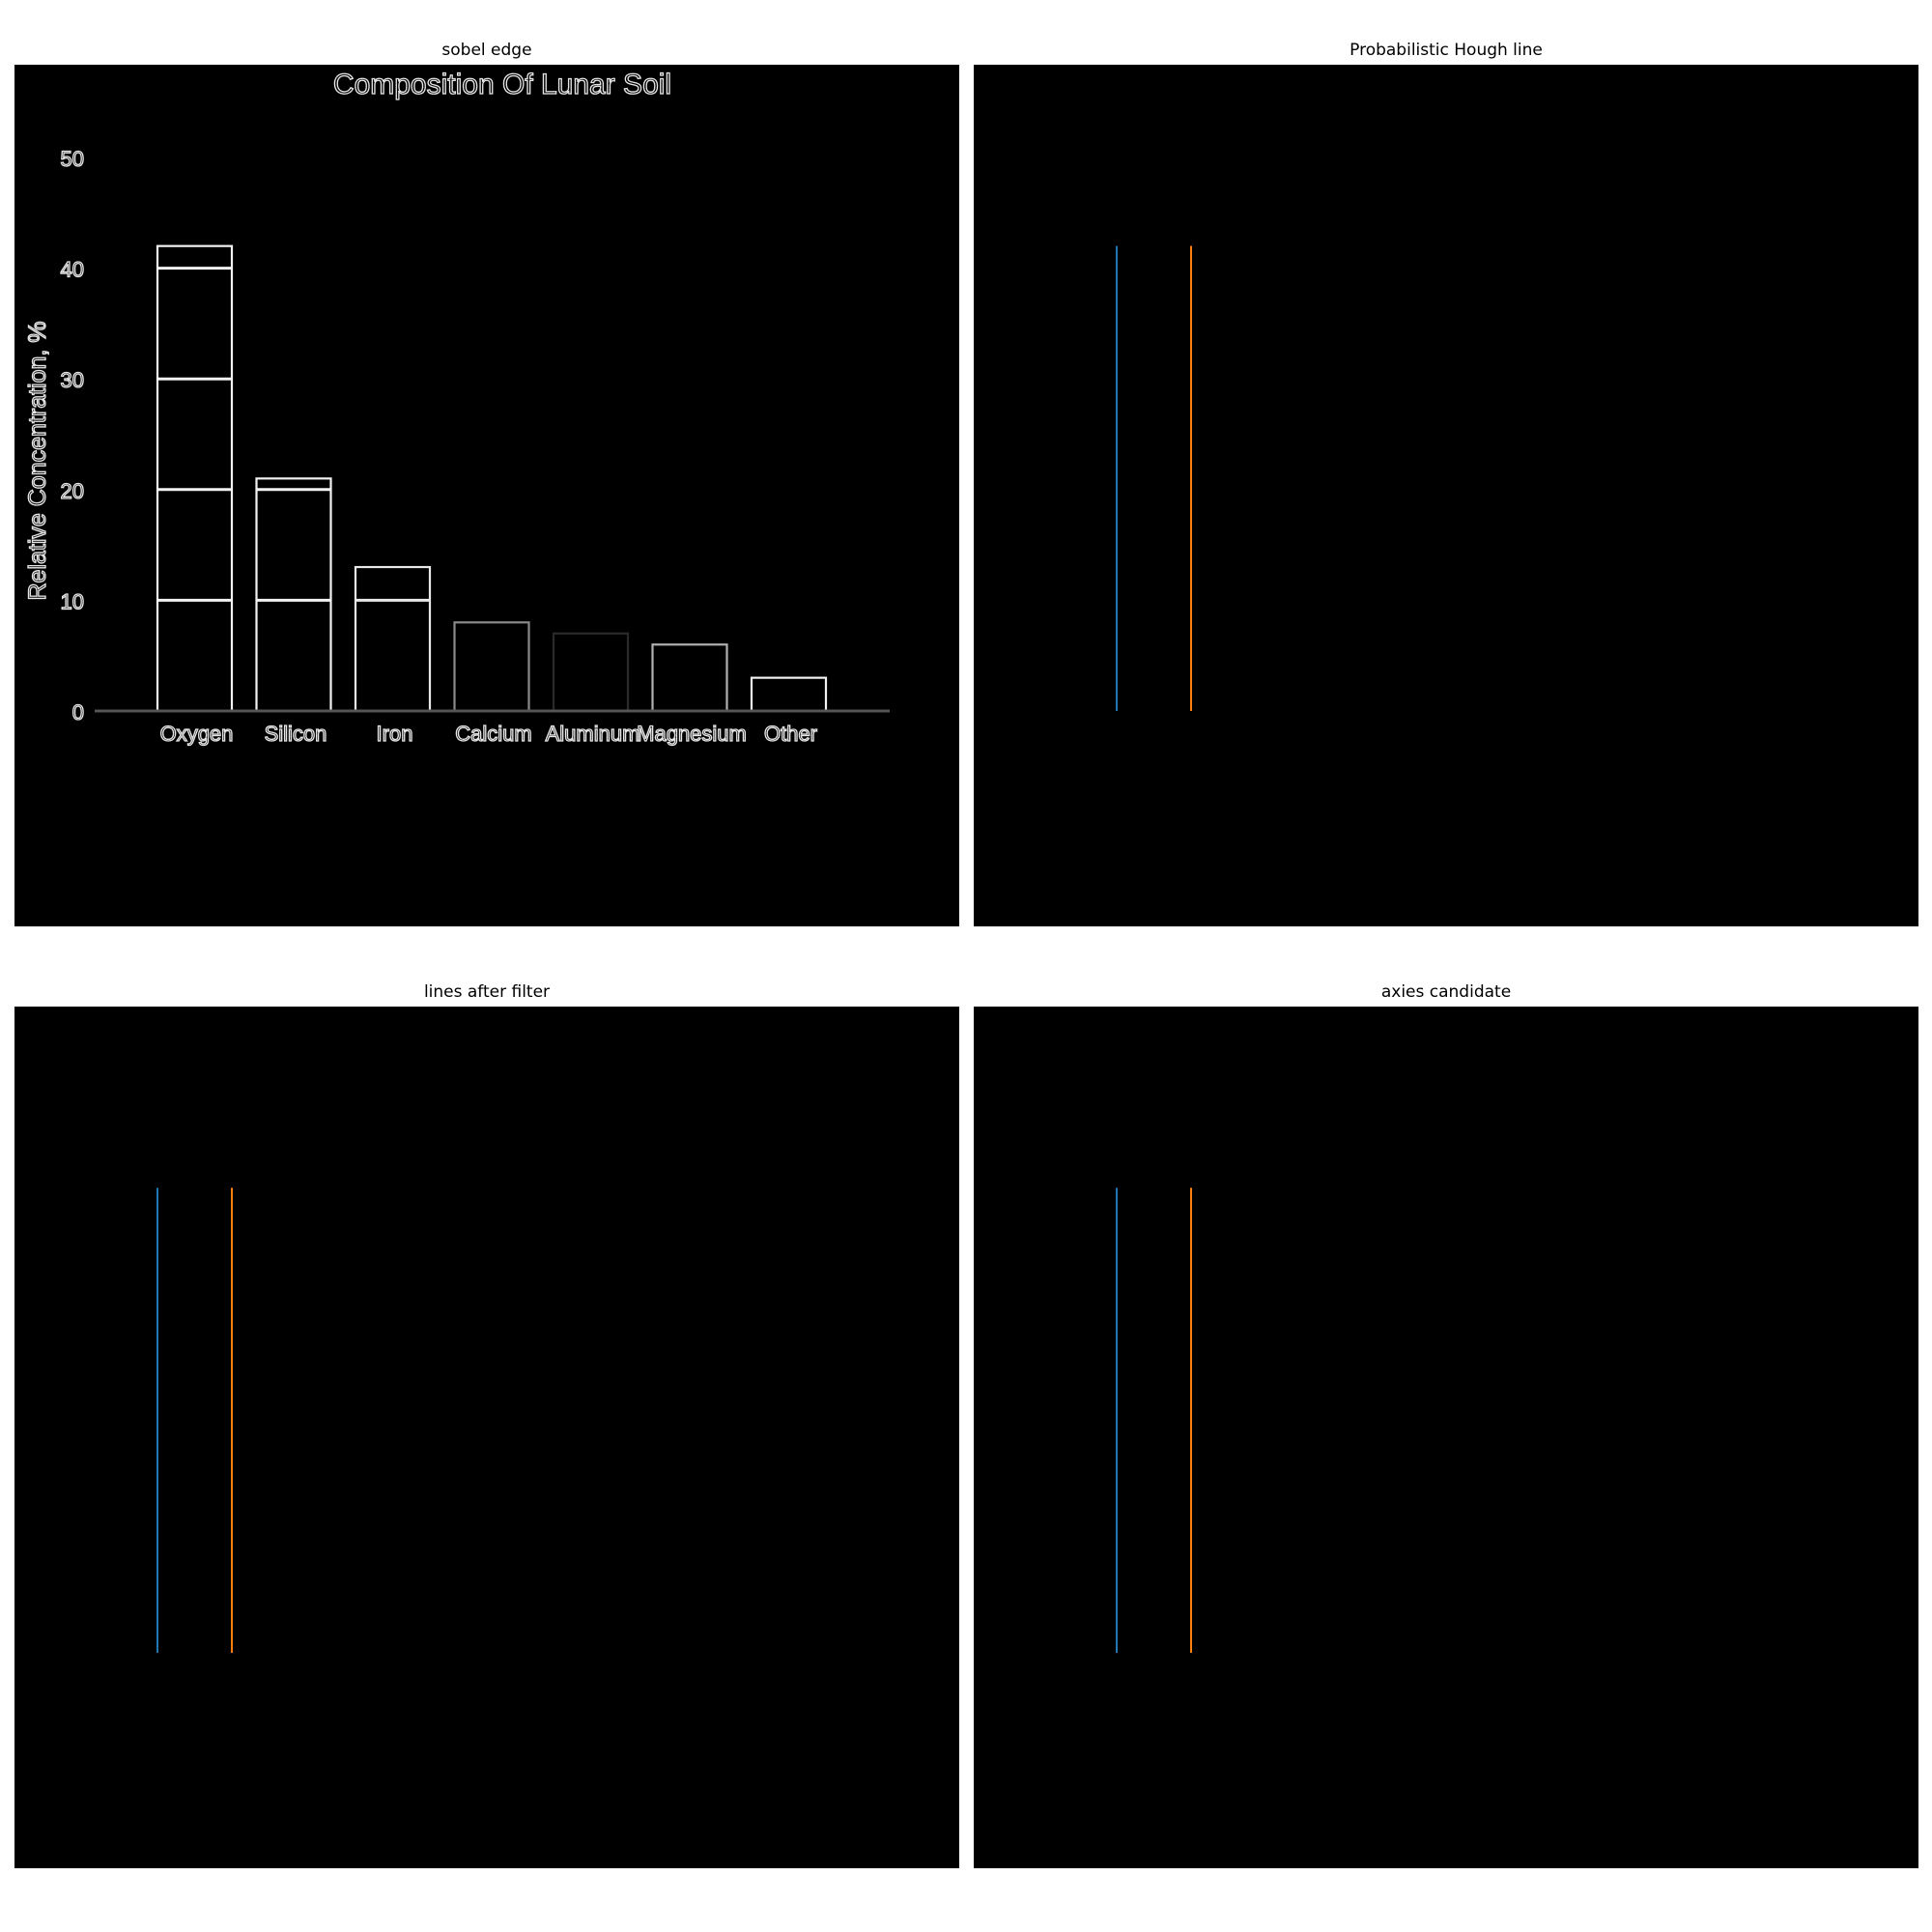  Describe the element at coordinates (493, 734) in the screenshot. I see `x-tick-label: Calcium` at that location.